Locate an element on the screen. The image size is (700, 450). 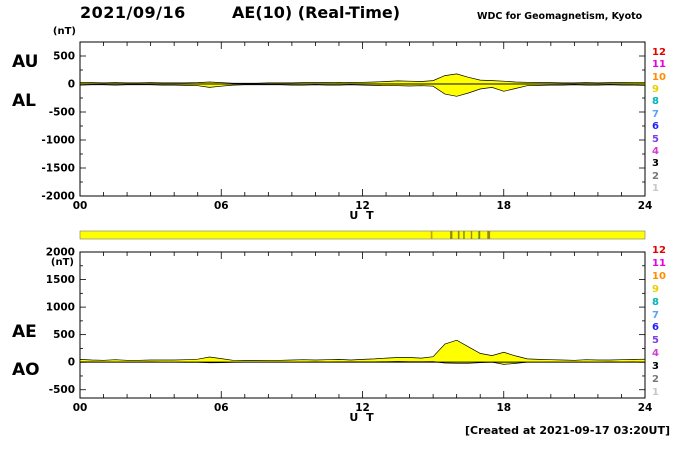
ytick-label: -1000 is located at coordinates (58, 141).